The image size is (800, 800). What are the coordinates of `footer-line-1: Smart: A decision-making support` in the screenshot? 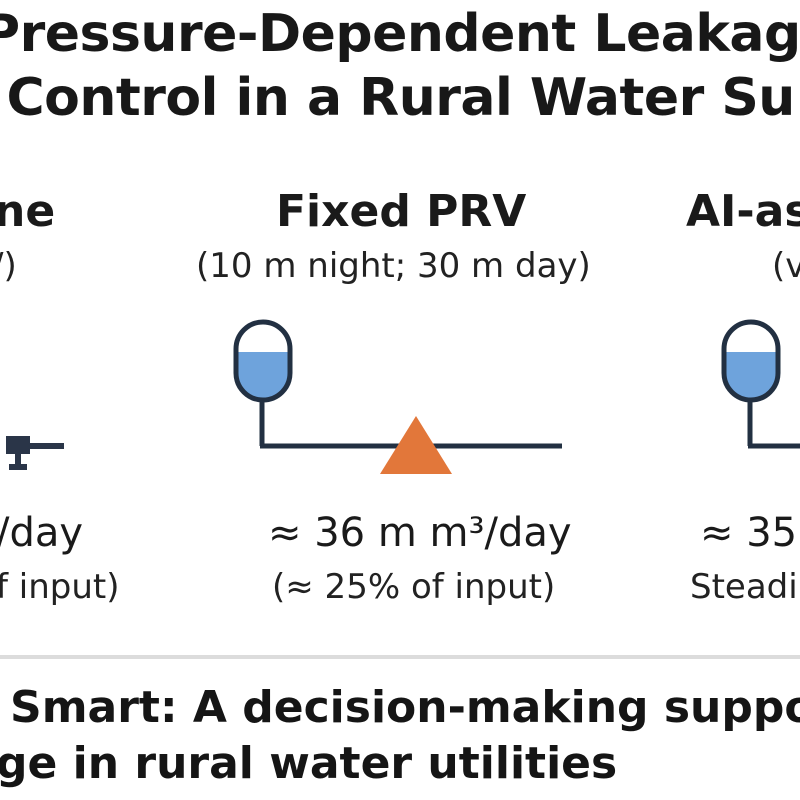 It's located at (405, 707).